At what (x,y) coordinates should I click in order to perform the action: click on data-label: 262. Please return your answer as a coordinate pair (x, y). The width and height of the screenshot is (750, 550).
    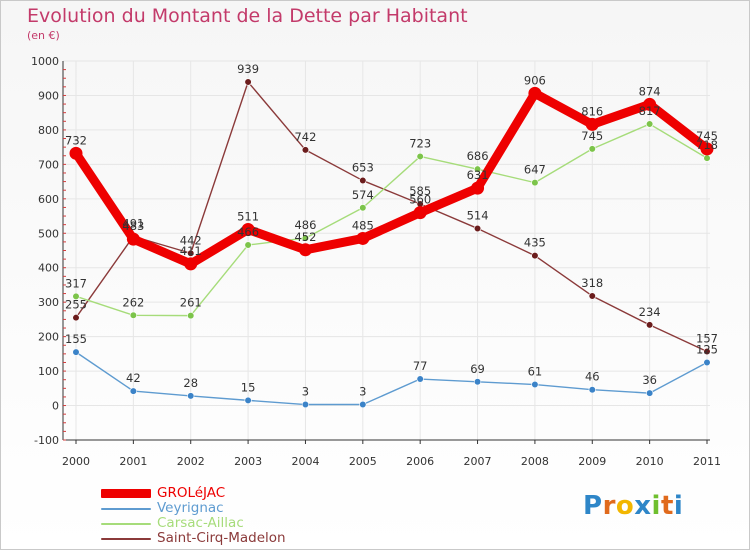
    Looking at the image, I should click on (133, 302).